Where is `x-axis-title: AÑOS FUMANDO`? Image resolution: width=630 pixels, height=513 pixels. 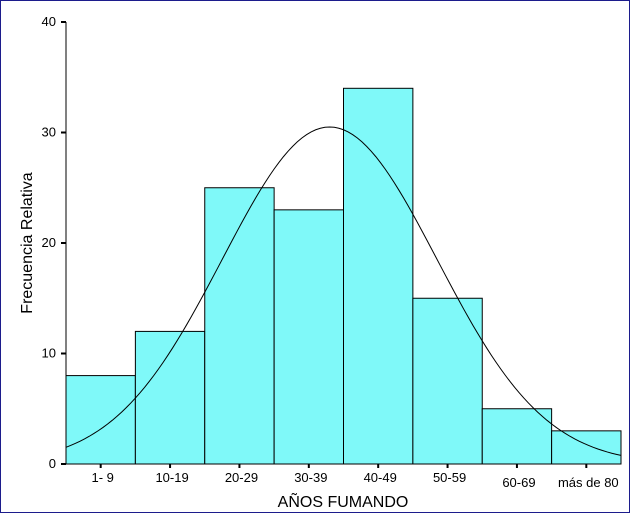 x-axis-title: AÑOS FUMANDO is located at coordinates (343, 501).